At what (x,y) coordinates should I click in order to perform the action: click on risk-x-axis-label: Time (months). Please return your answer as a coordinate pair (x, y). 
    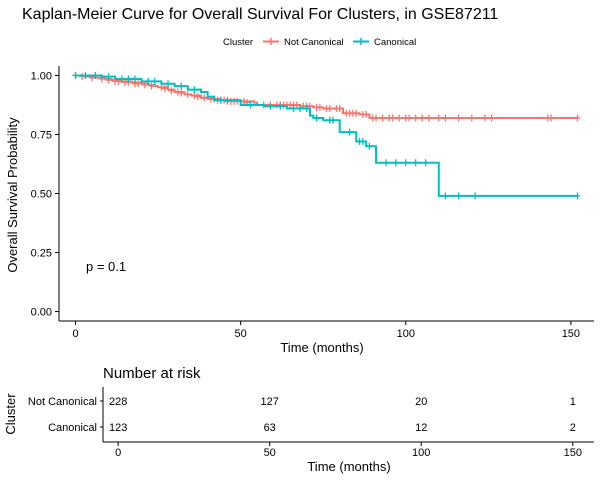
    Looking at the image, I should click on (348, 466).